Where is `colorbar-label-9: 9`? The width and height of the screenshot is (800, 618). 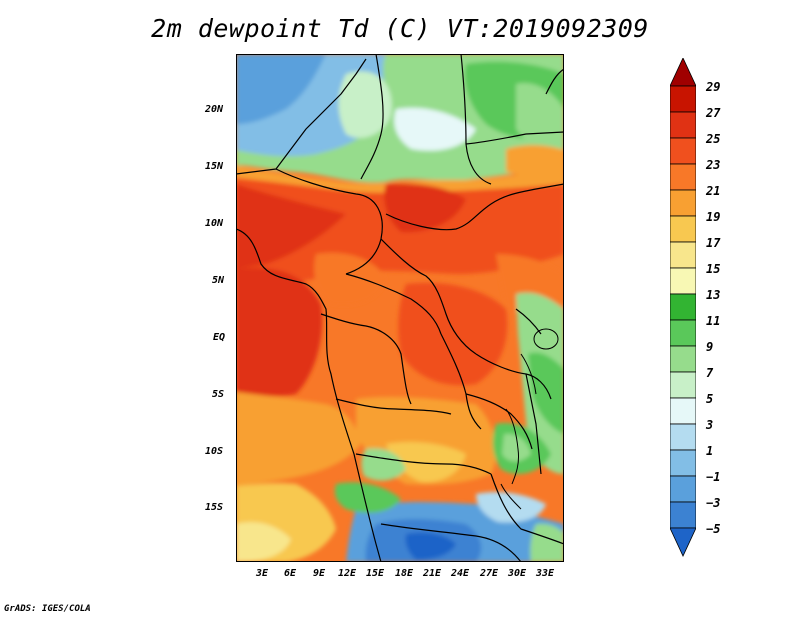 colorbar-label-9: 9 is located at coordinates (710, 347).